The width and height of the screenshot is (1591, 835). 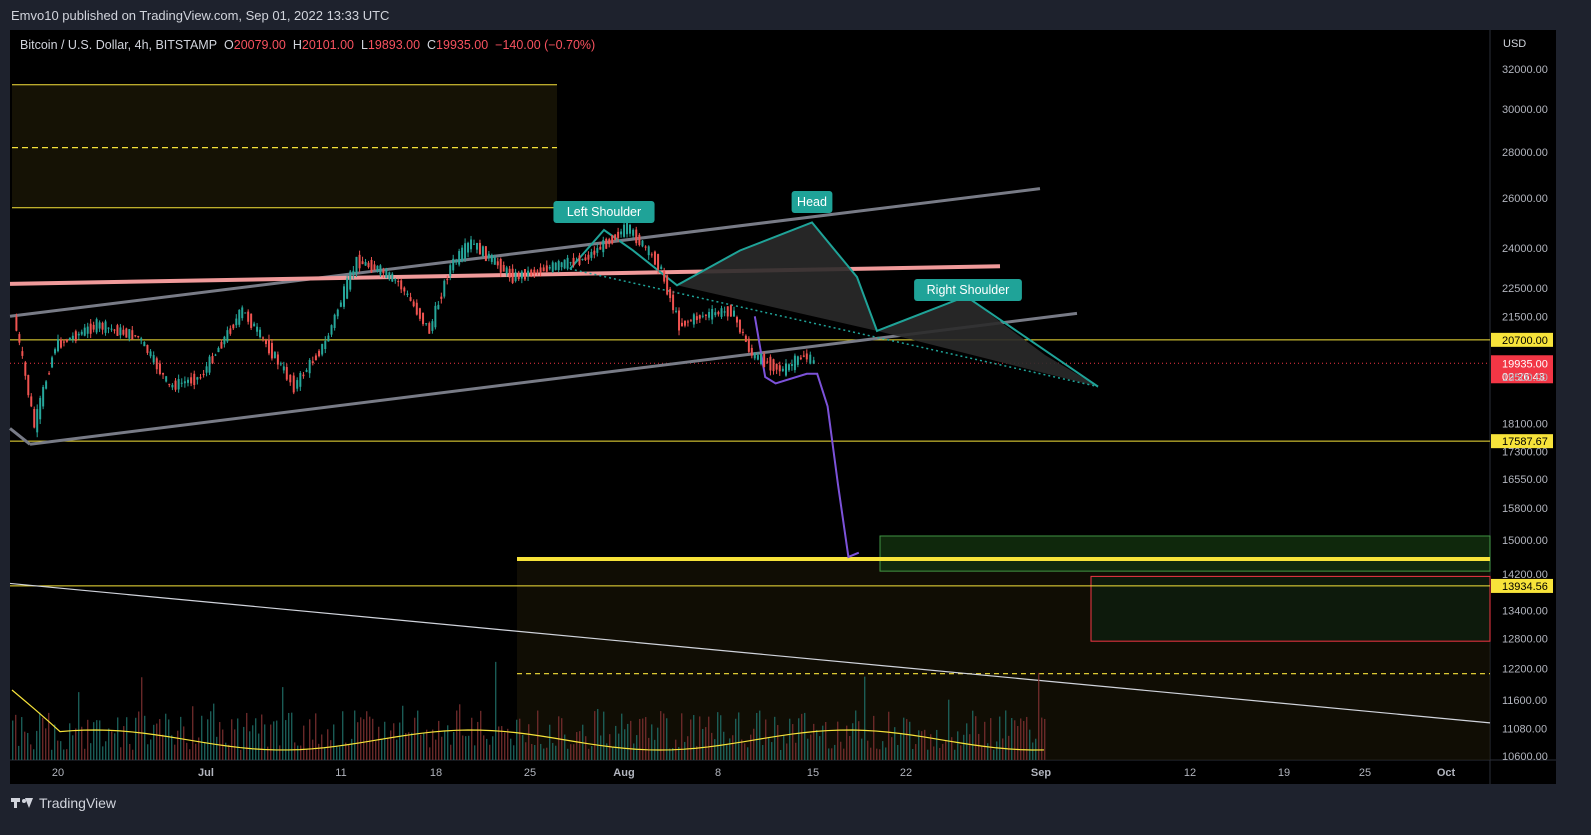 What do you see at coordinates (1514, 44) in the screenshot?
I see `currency-label: USD` at bounding box center [1514, 44].